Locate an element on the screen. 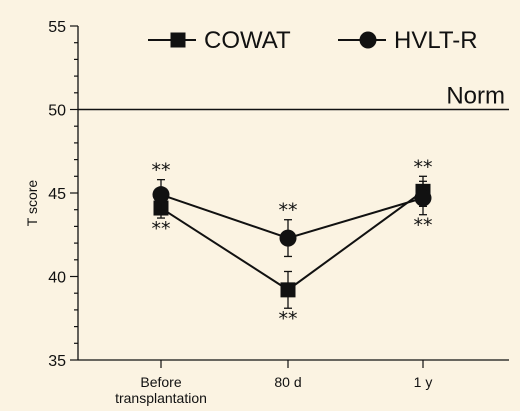 The image size is (520, 411). legend-entry: COWAT is located at coordinates (219, 40).